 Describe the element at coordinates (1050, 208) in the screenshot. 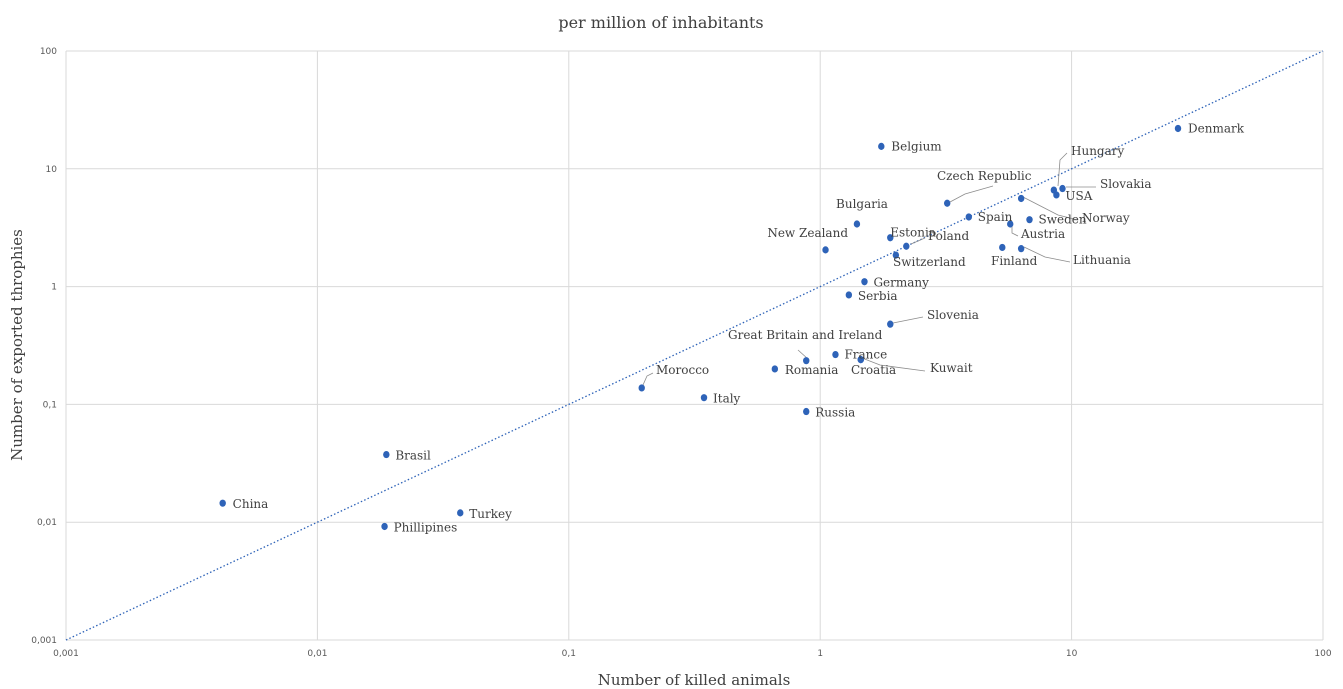

I see `leader-line-norway` at that location.